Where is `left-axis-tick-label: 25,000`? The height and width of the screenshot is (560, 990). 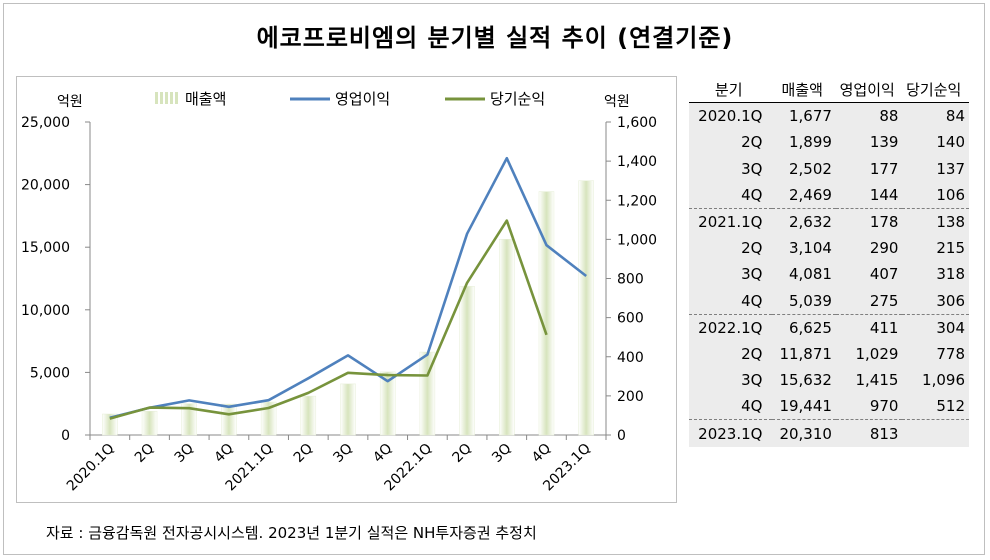
left-axis-tick-label: 25,000 is located at coordinates (45, 123).